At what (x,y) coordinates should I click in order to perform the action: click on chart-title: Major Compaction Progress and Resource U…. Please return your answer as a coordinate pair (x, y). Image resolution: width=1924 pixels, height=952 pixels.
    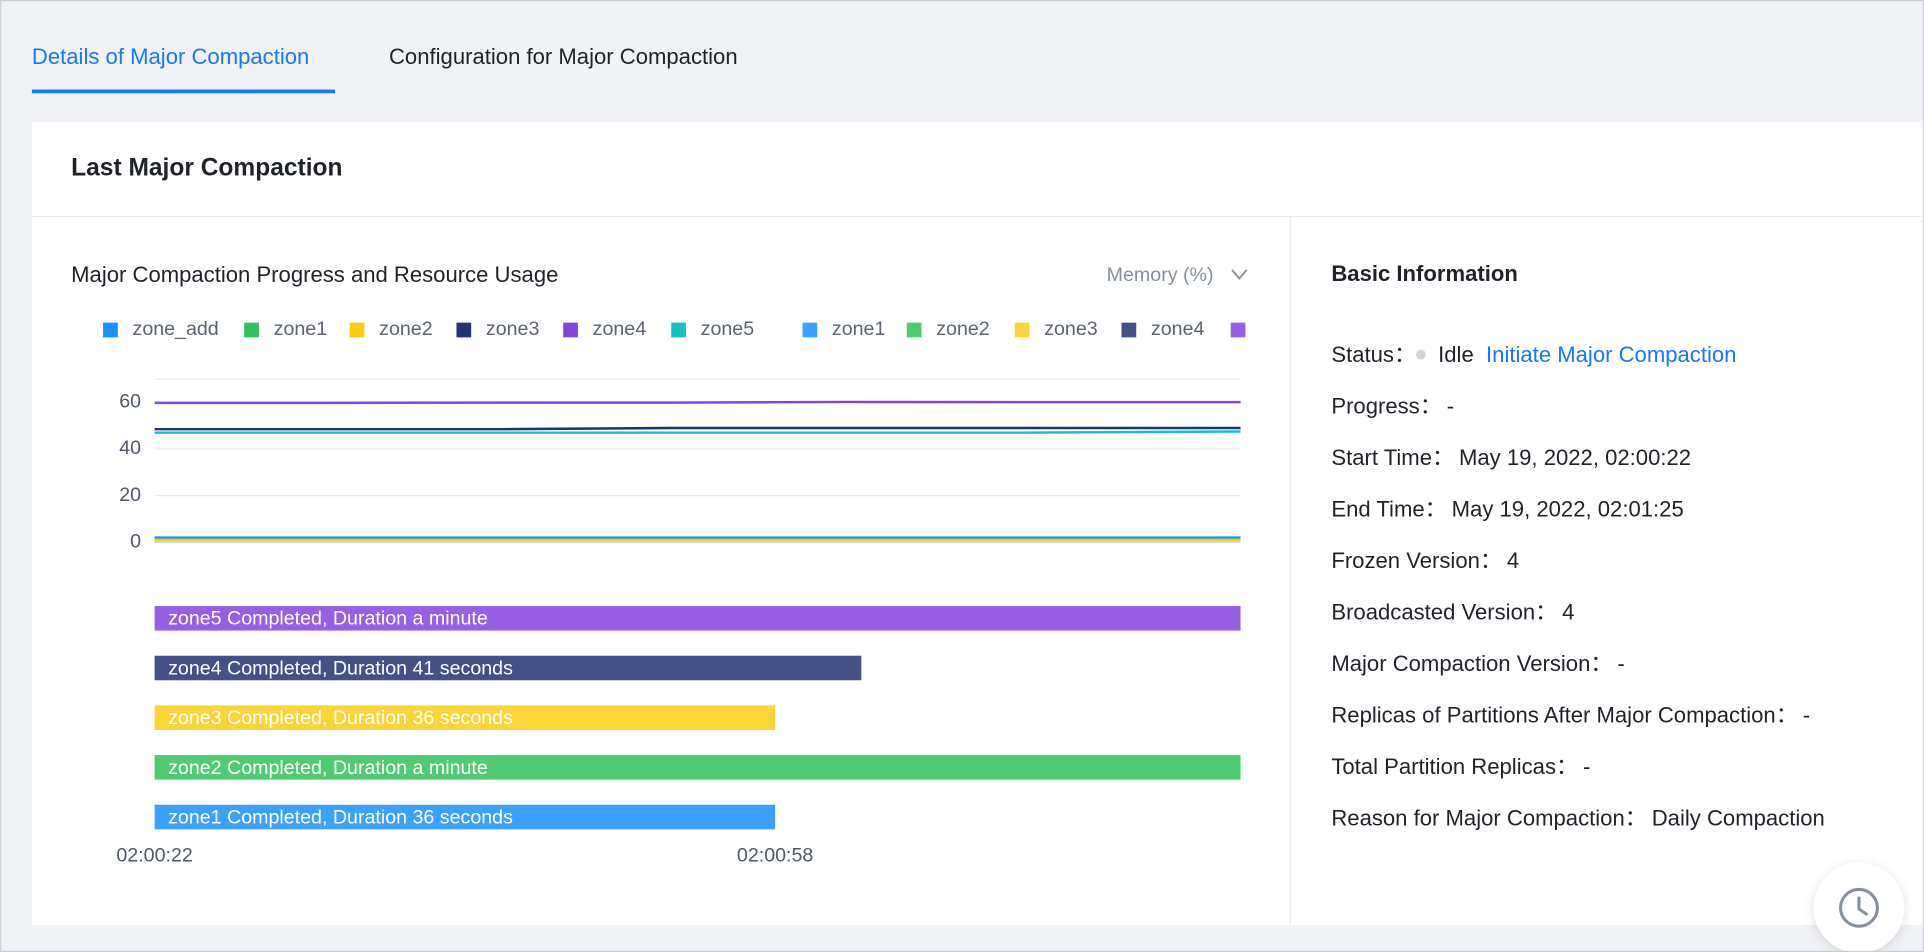
    Looking at the image, I should click on (314, 274).